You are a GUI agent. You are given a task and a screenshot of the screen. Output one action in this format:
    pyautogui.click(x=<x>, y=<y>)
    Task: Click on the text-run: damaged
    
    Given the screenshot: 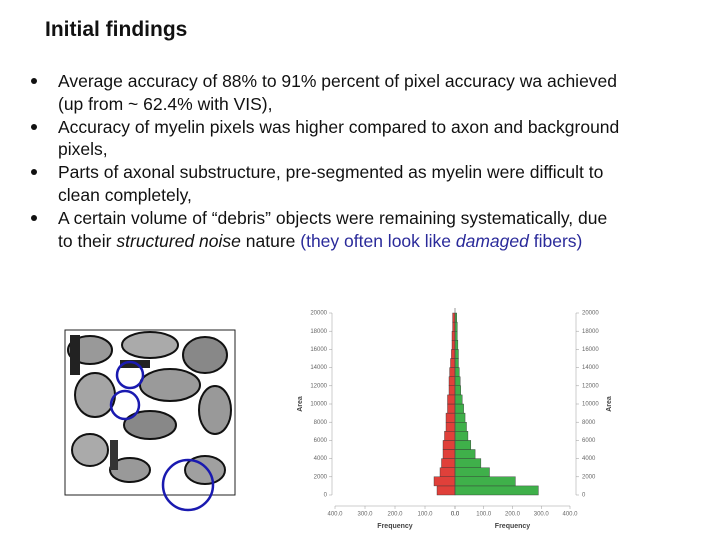 What is the action you would take?
    pyautogui.click(x=492, y=240)
    